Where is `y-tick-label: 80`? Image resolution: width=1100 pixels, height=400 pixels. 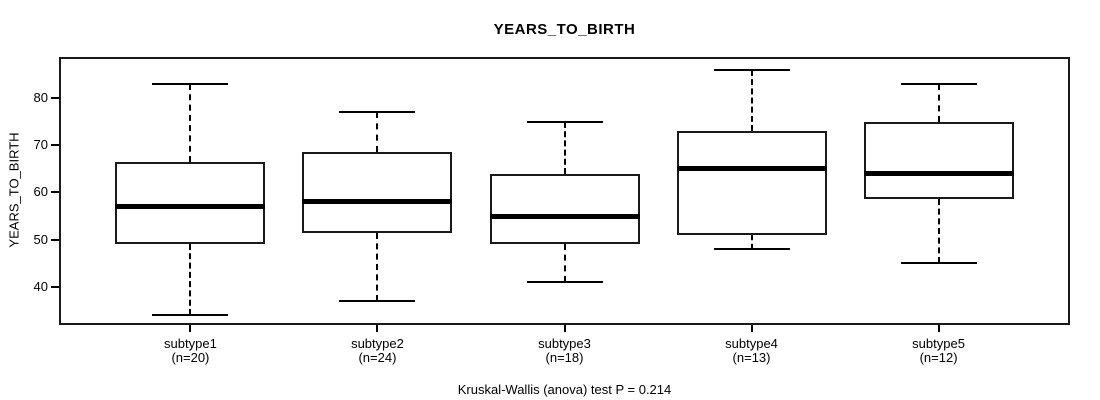 y-tick-label: 80 is located at coordinates (40, 98).